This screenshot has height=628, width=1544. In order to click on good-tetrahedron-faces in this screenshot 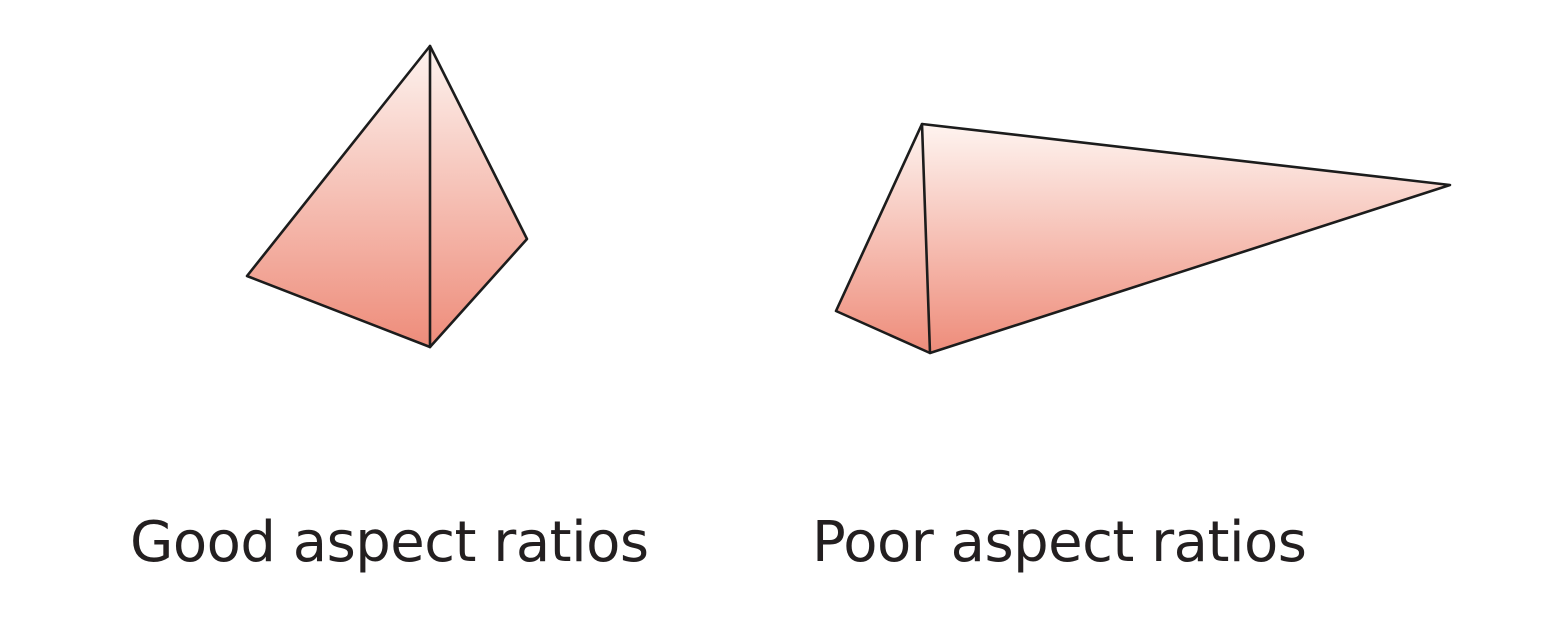, I will do `click(387, 196)`.